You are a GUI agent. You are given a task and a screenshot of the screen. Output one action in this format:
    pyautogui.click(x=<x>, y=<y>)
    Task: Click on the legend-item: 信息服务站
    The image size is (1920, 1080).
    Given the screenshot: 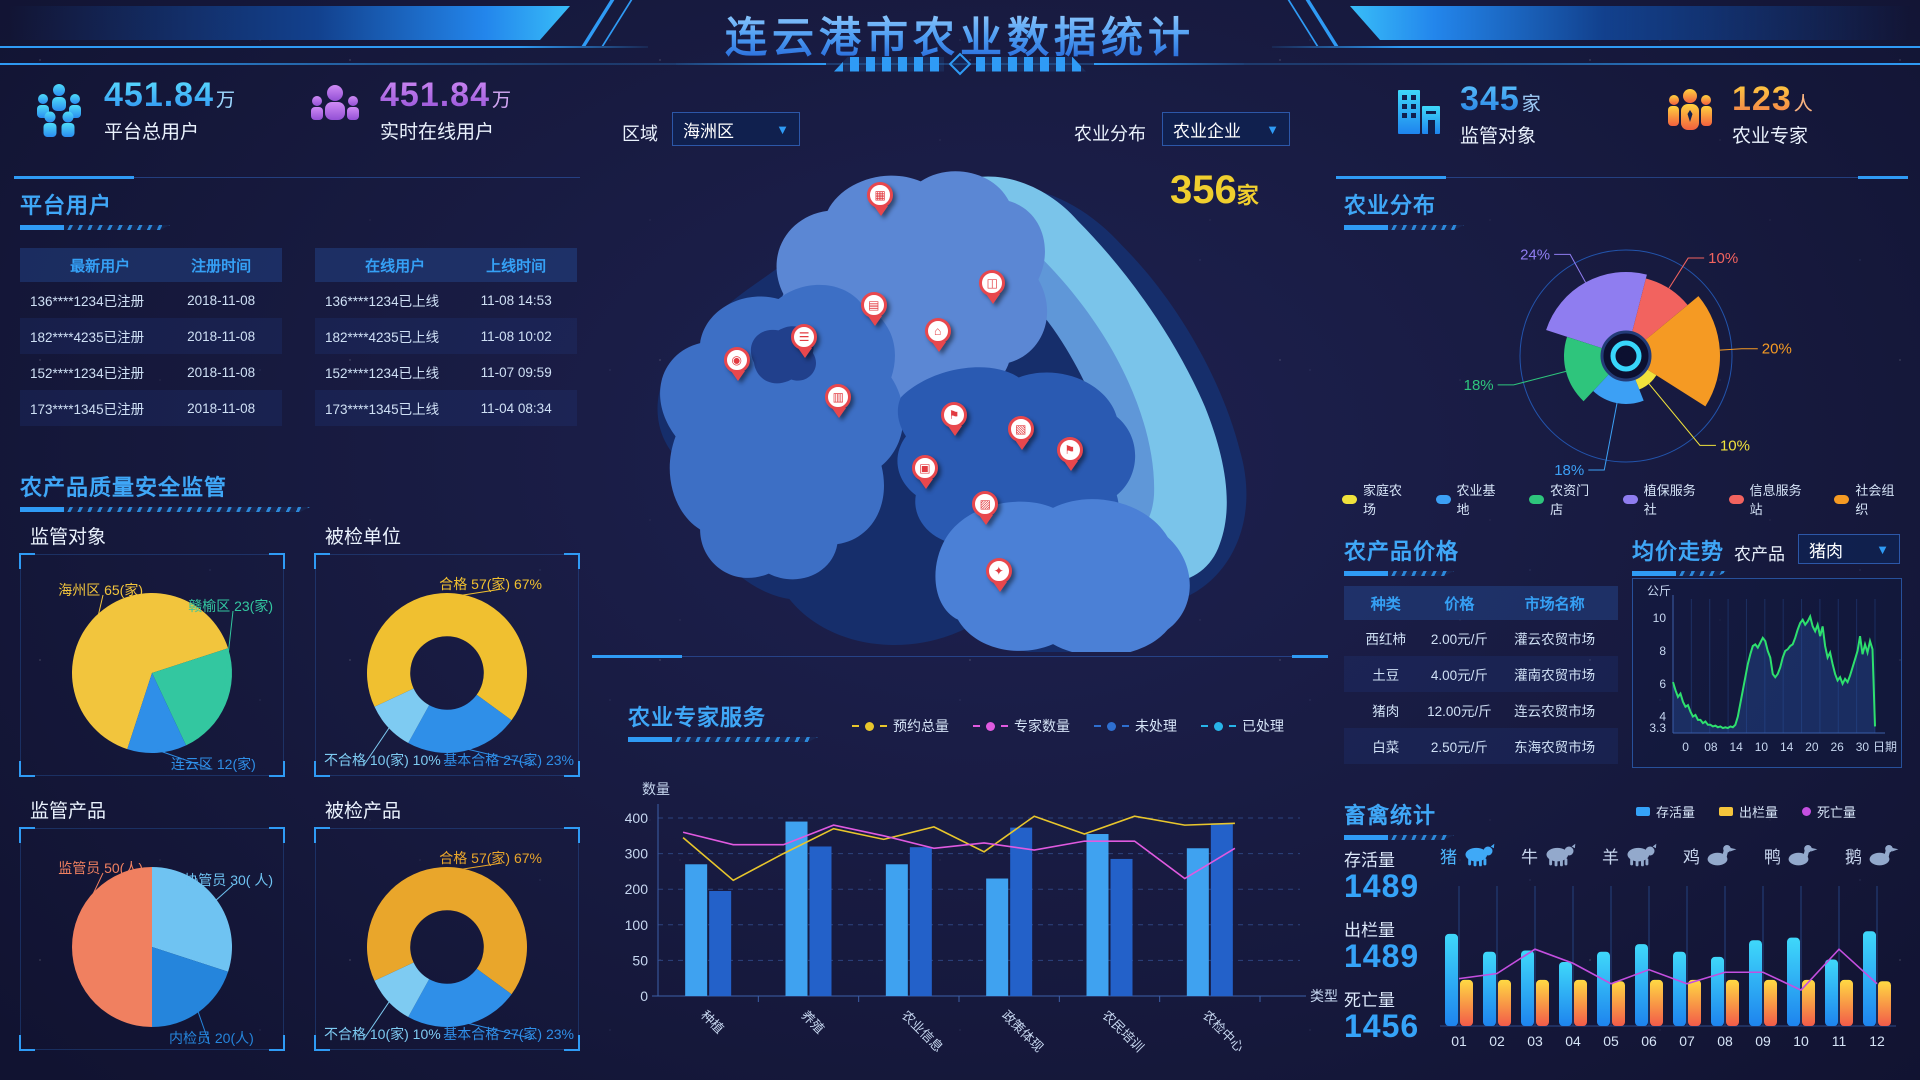 What is the action you would take?
    pyautogui.click(x=1769, y=499)
    